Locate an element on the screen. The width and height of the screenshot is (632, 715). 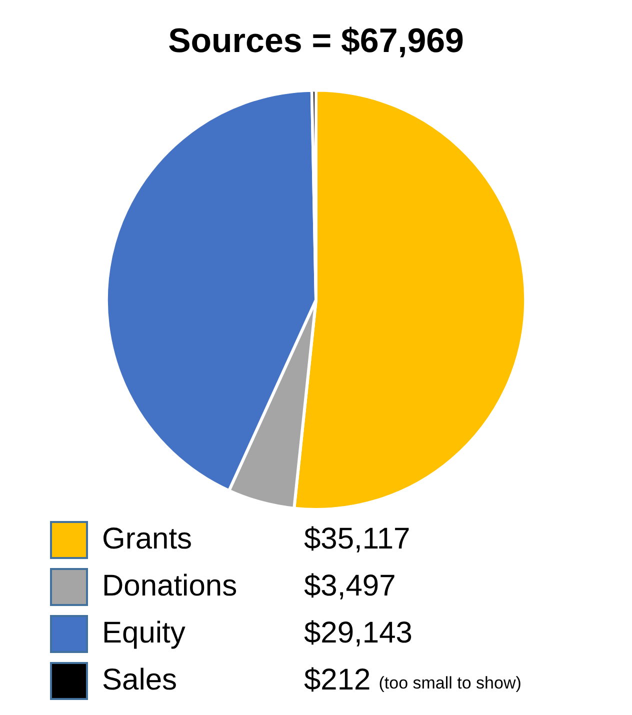
data-label: $29,143 is located at coordinates (358, 633).